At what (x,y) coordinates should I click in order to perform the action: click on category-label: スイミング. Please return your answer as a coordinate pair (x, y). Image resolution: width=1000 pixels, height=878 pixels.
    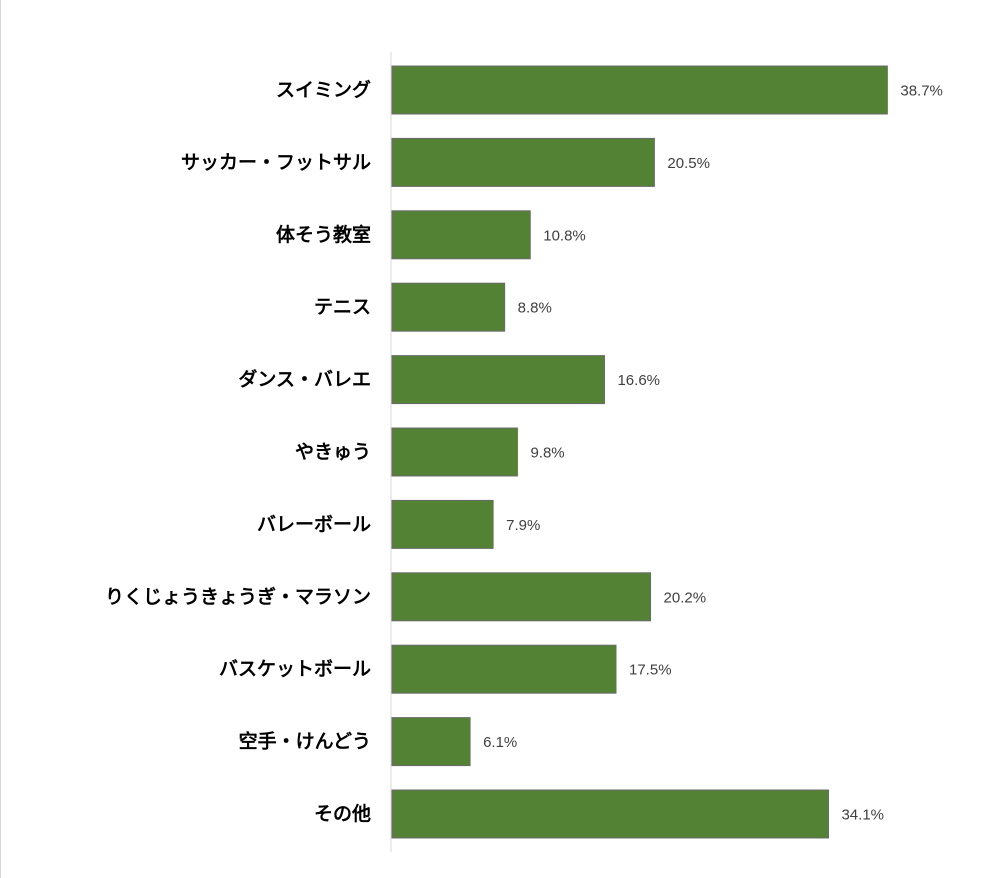
    Looking at the image, I should click on (323, 89).